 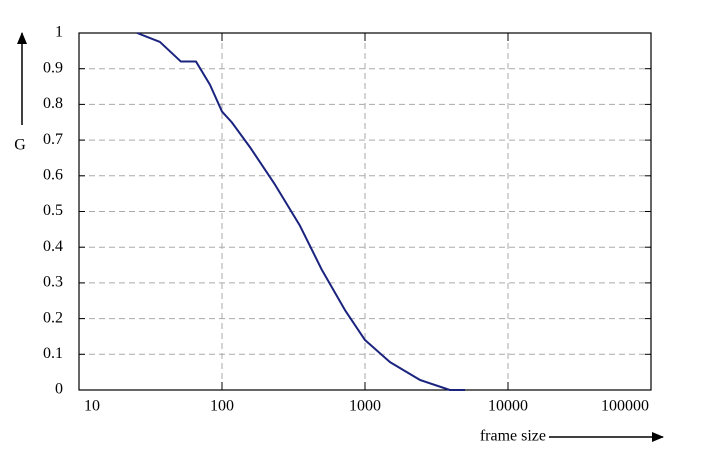 What do you see at coordinates (53, 210) in the screenshot?
I see `y-tick-label: 0.5` at bounding box center [53, 210].